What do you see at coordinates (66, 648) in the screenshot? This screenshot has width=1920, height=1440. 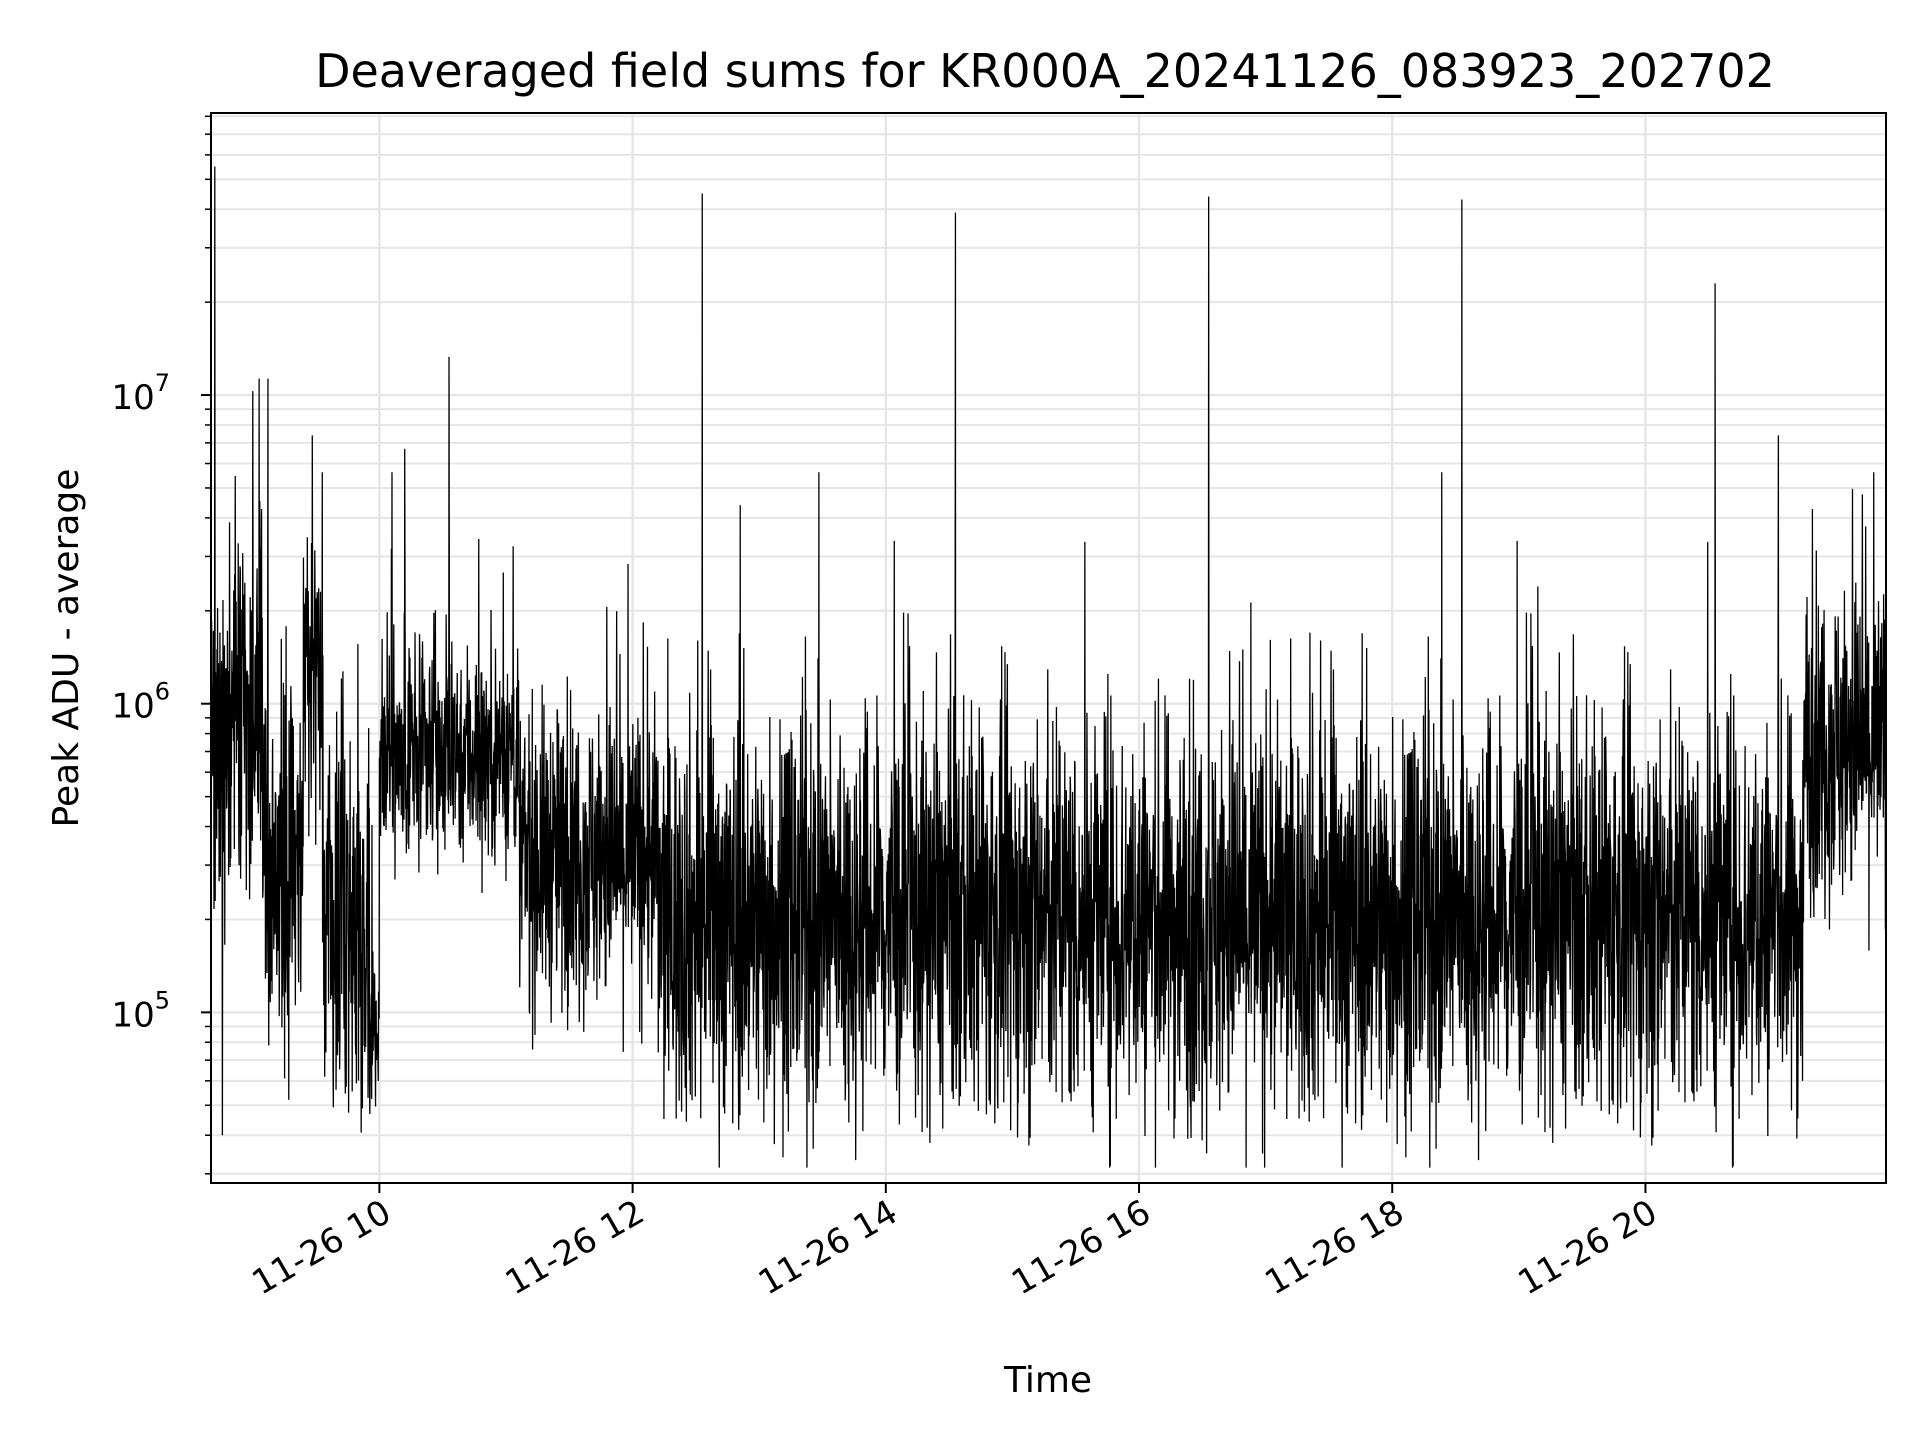 I see `y-axis-label: Peak ADU - average` at bounding box center [66, 648].